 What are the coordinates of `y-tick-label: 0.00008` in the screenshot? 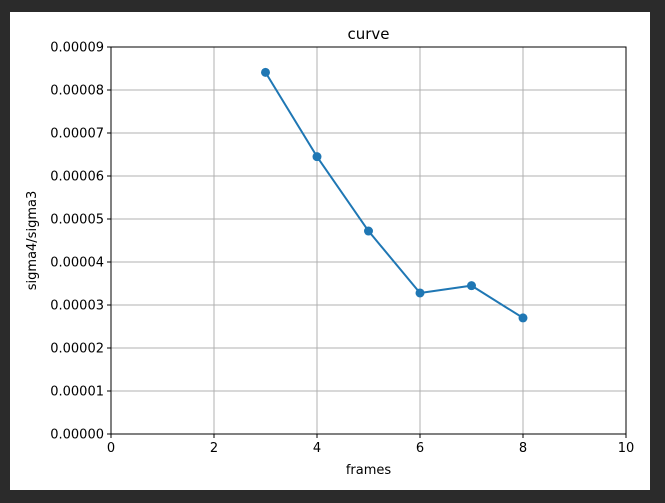 It's located at (77, 91).